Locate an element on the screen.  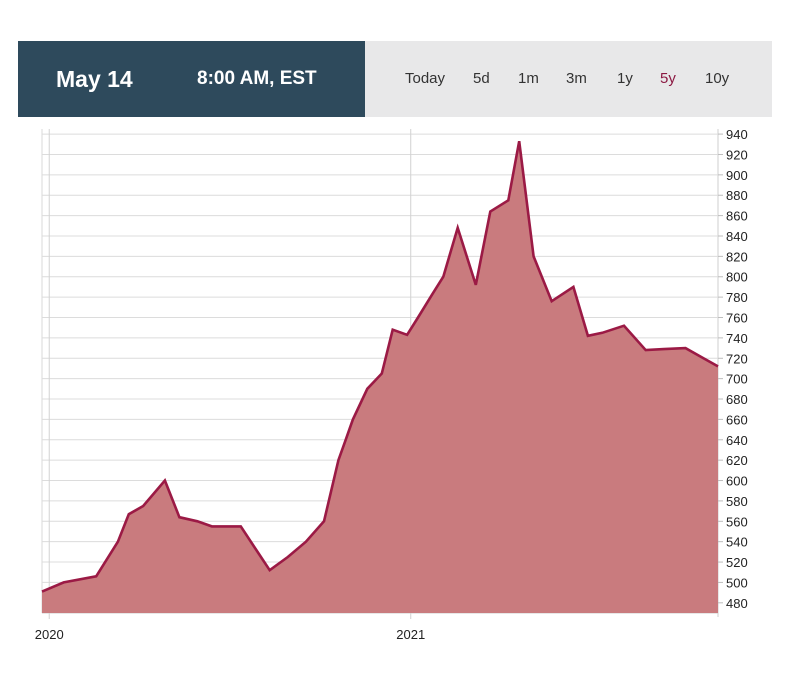
y-tick-label: 880 is located at coordinates (737, 195).